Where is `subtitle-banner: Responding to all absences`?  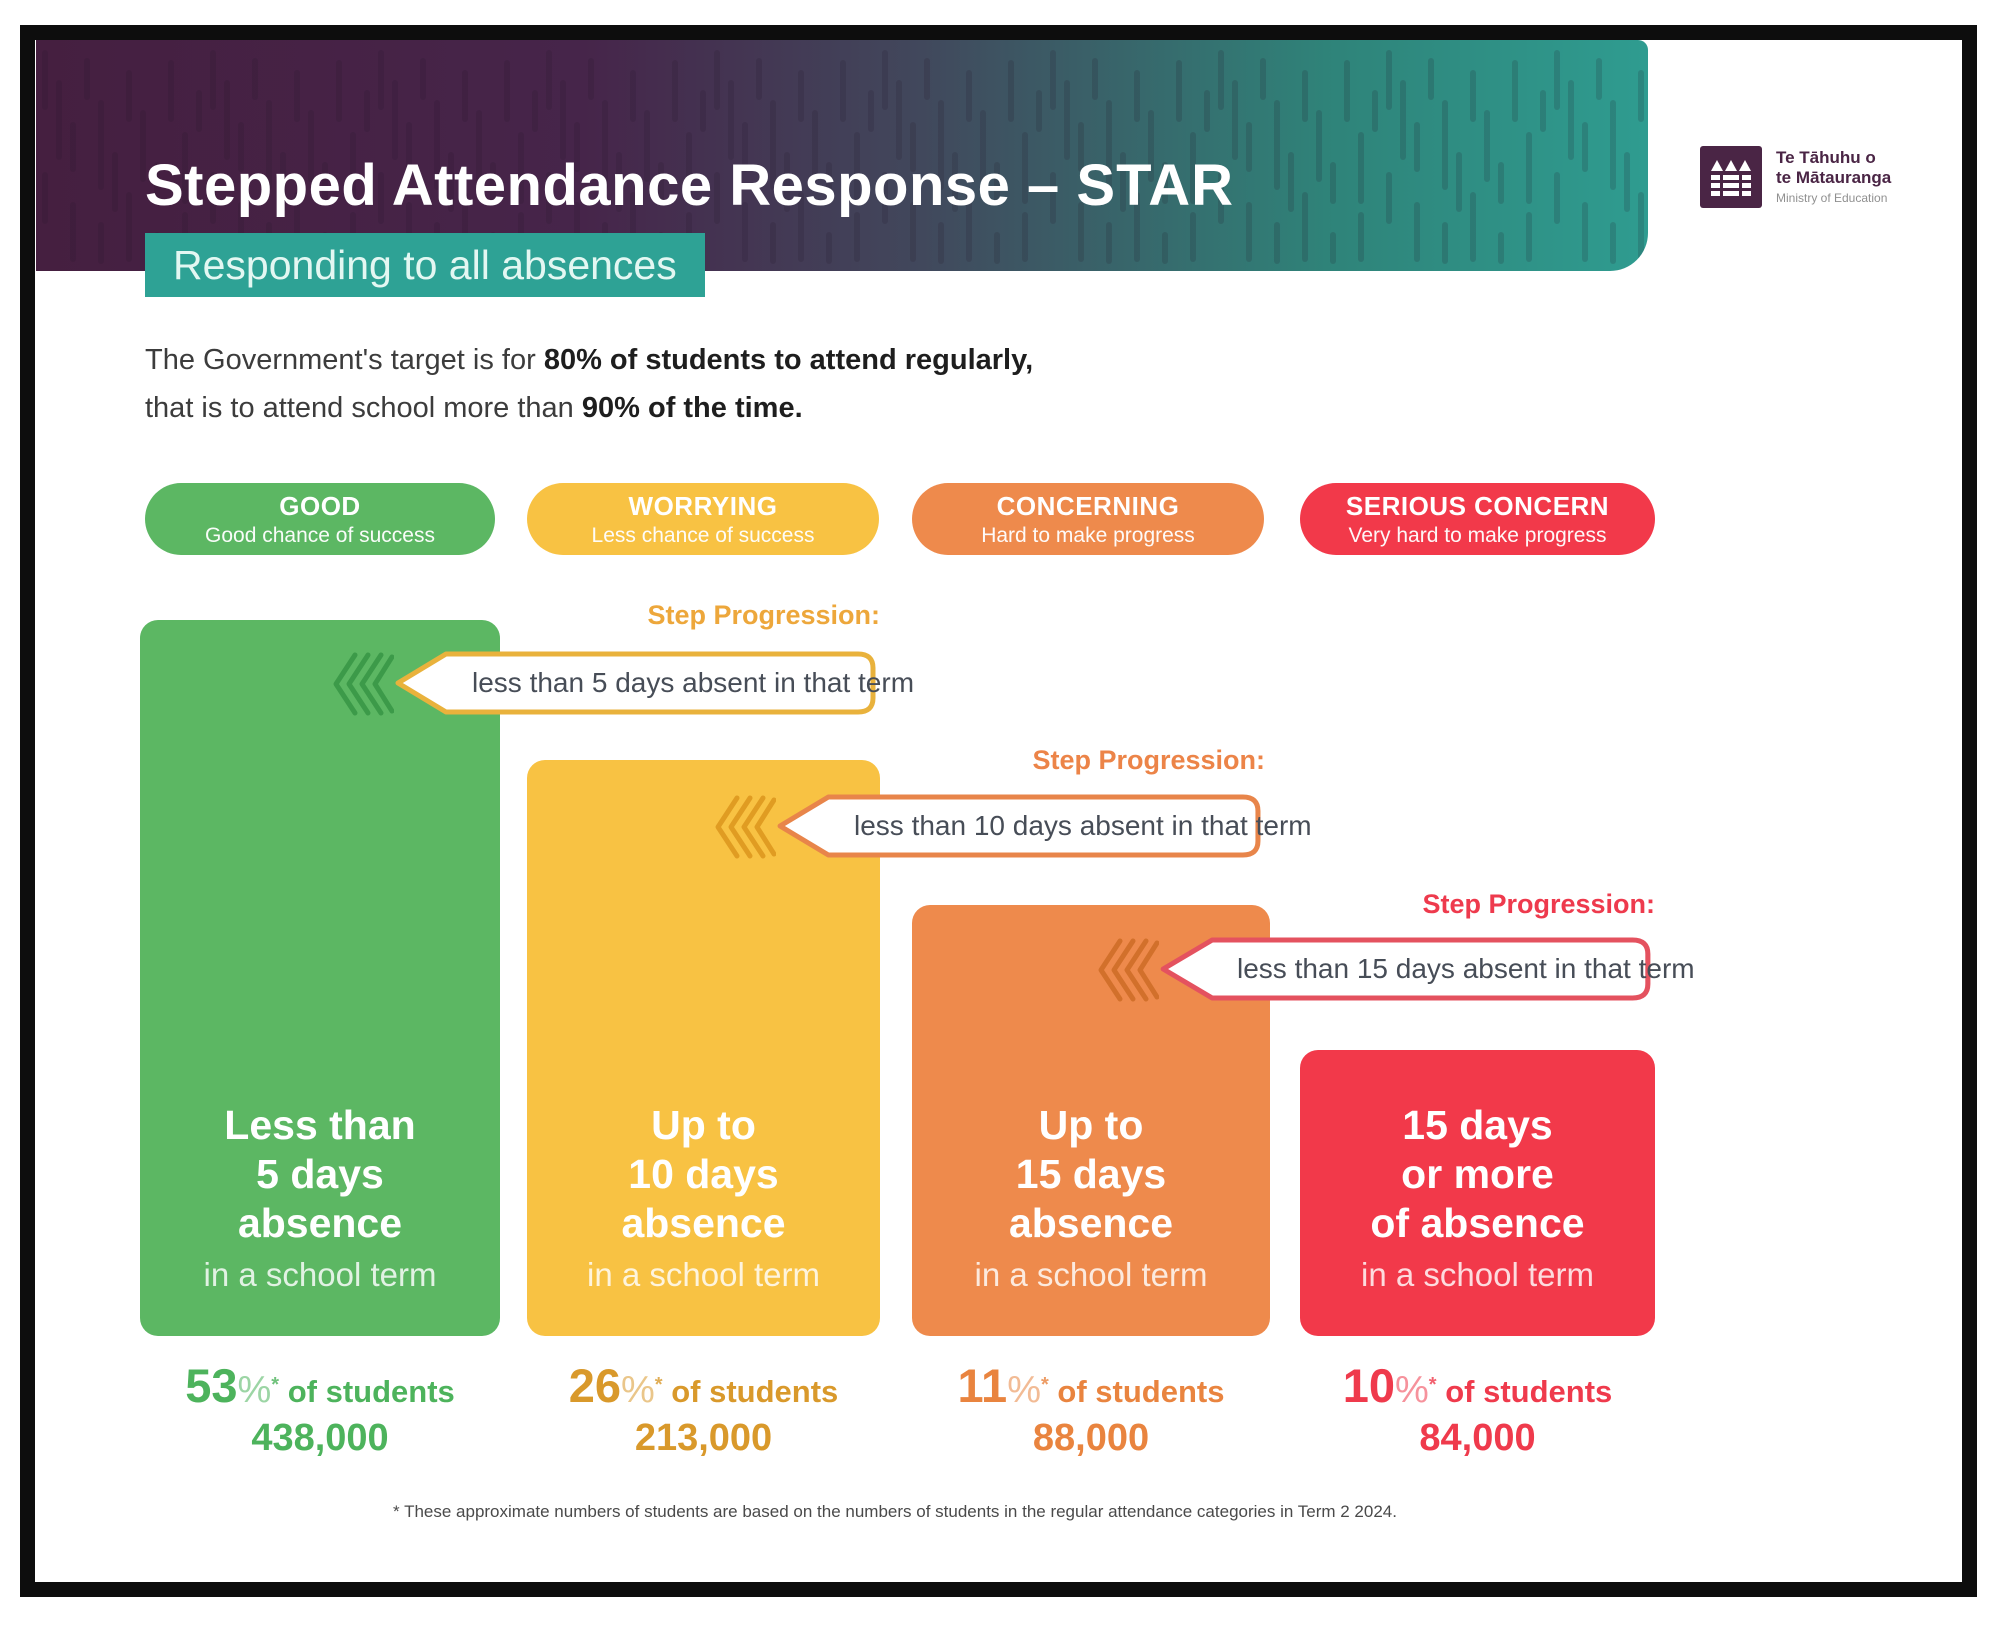 subtitle-banner: Responding to all absences is located at coordinates (425, 265).